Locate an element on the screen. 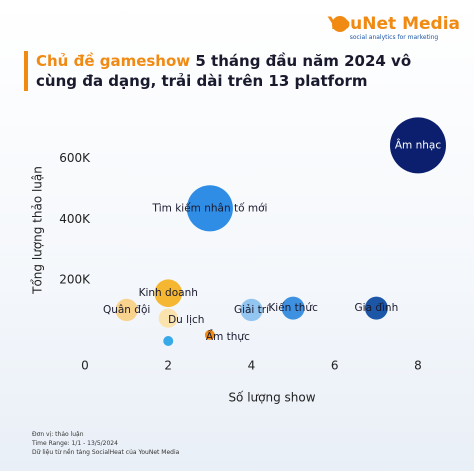 This screenshot has height=471, width=474. y-tick-label: 200K is located at coordinates (75, 280).